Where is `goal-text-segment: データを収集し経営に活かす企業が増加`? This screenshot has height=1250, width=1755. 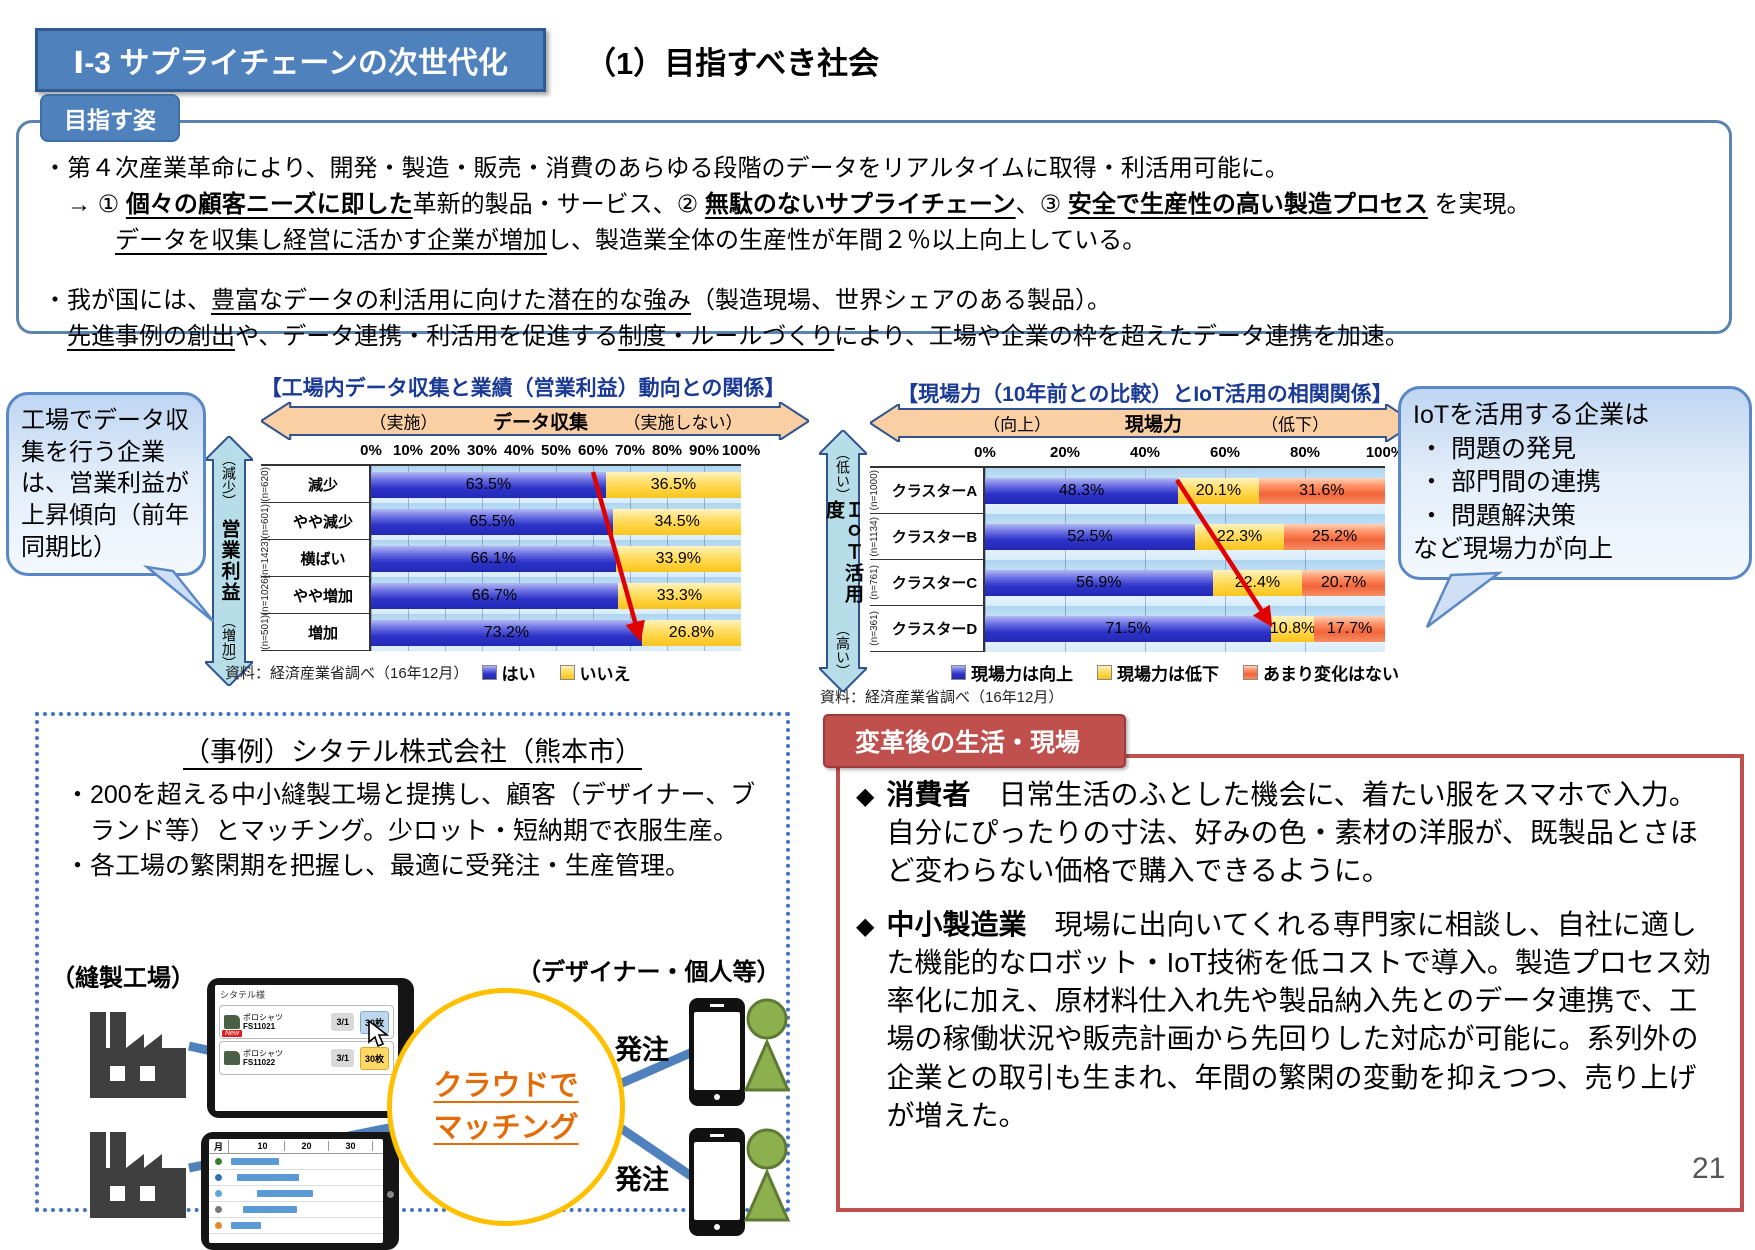
goal-text-segment: データを収集し経営に活かす企業が増加 is located at coordinates (331, 240).